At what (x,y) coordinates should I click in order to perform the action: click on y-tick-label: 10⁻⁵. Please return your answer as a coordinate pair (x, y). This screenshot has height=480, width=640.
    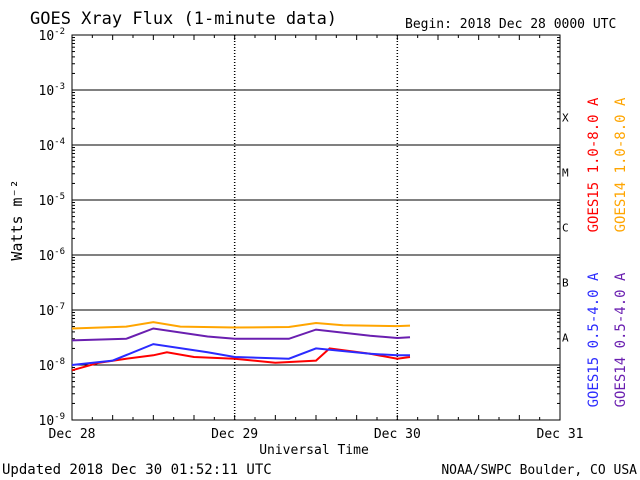
    Looking at the image, I should click on (52, 200).